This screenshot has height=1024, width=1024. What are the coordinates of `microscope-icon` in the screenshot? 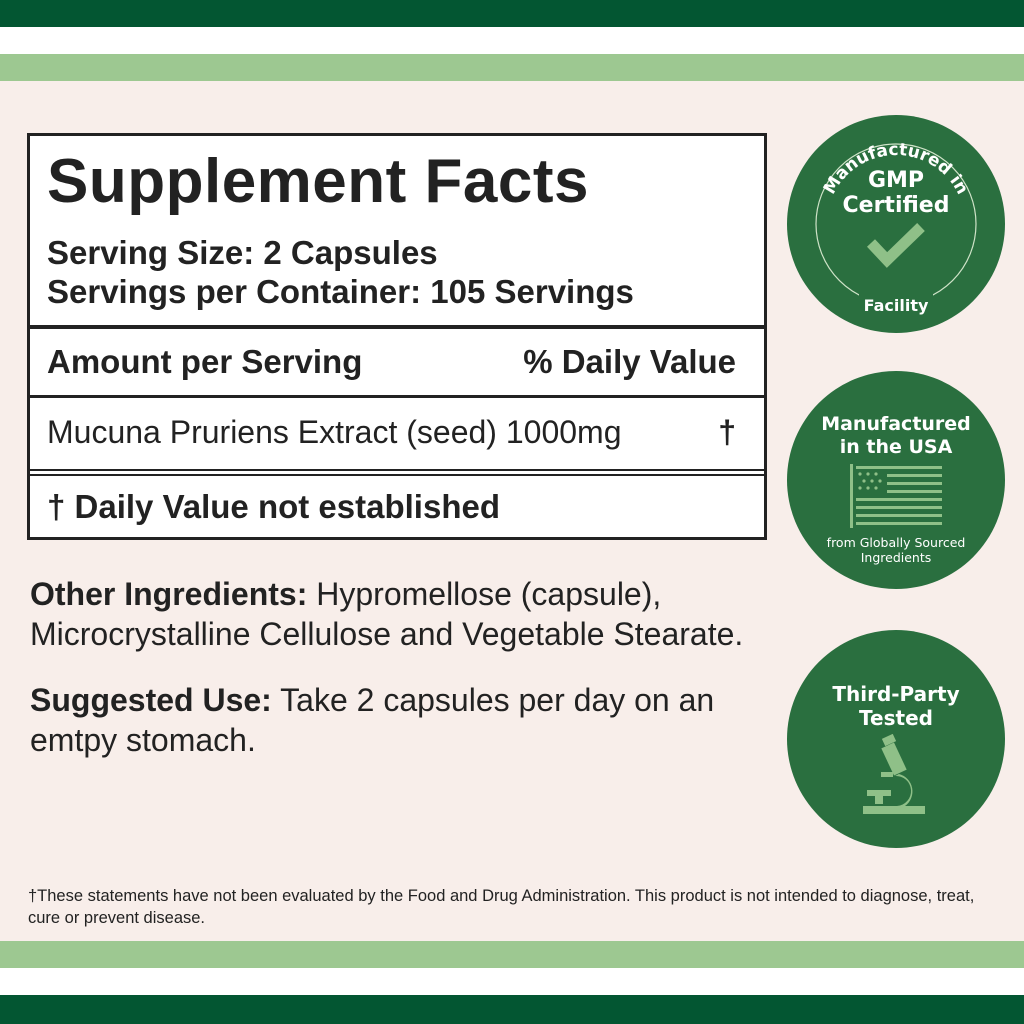 It's located at (894, 774).